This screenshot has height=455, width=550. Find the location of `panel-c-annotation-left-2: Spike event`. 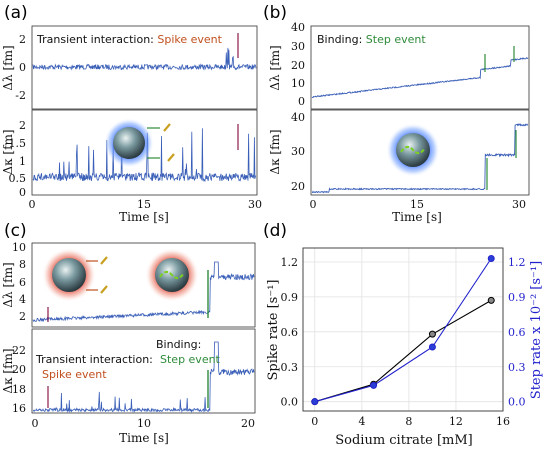

panel-c-annotation-left-2: Spike event is located at coordinates (74, 374).